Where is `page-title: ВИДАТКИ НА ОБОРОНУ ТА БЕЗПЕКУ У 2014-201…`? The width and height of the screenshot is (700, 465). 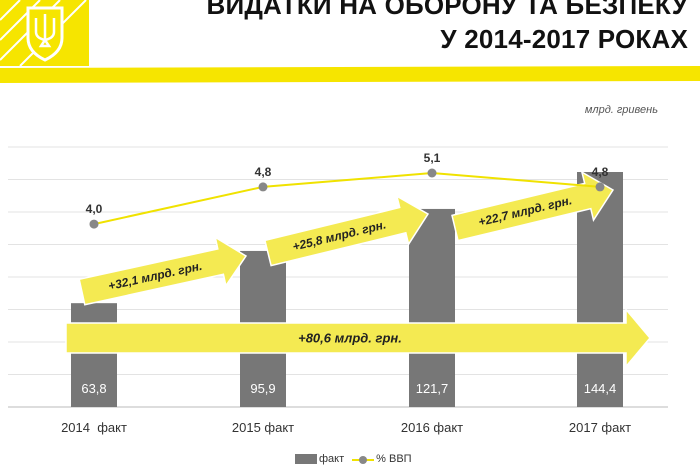 page-title: ВИДАТКИ НА ОБОРОНУ ТА БЕЗПЕКУ У 2014-201… is located at coordinates (447, 28).